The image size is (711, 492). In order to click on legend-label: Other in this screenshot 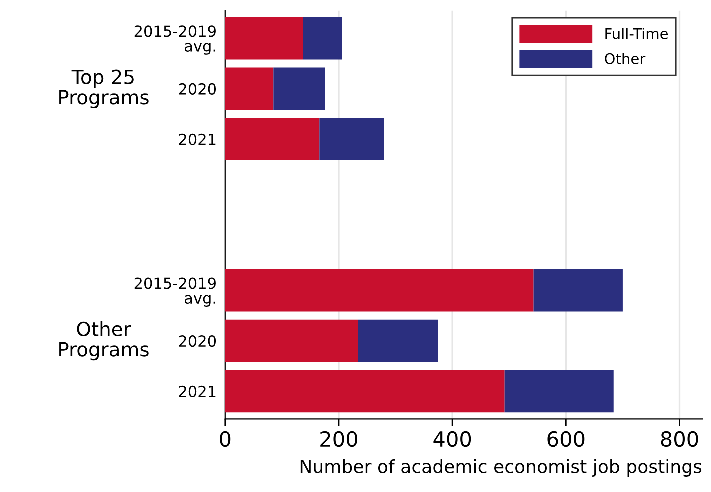, I will do `click(625, 58)`.